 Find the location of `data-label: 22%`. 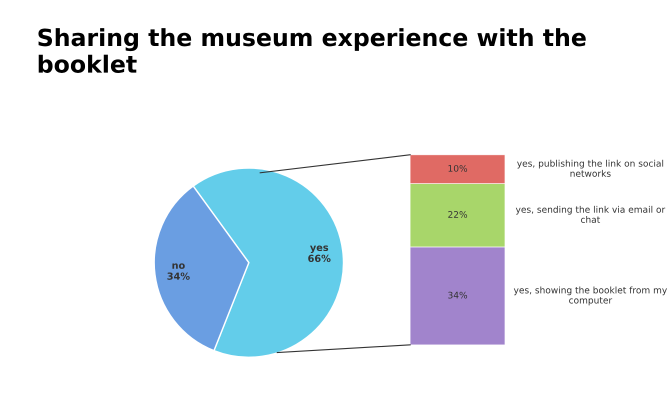

data-label: 22% is located at coordinates (458, 214).